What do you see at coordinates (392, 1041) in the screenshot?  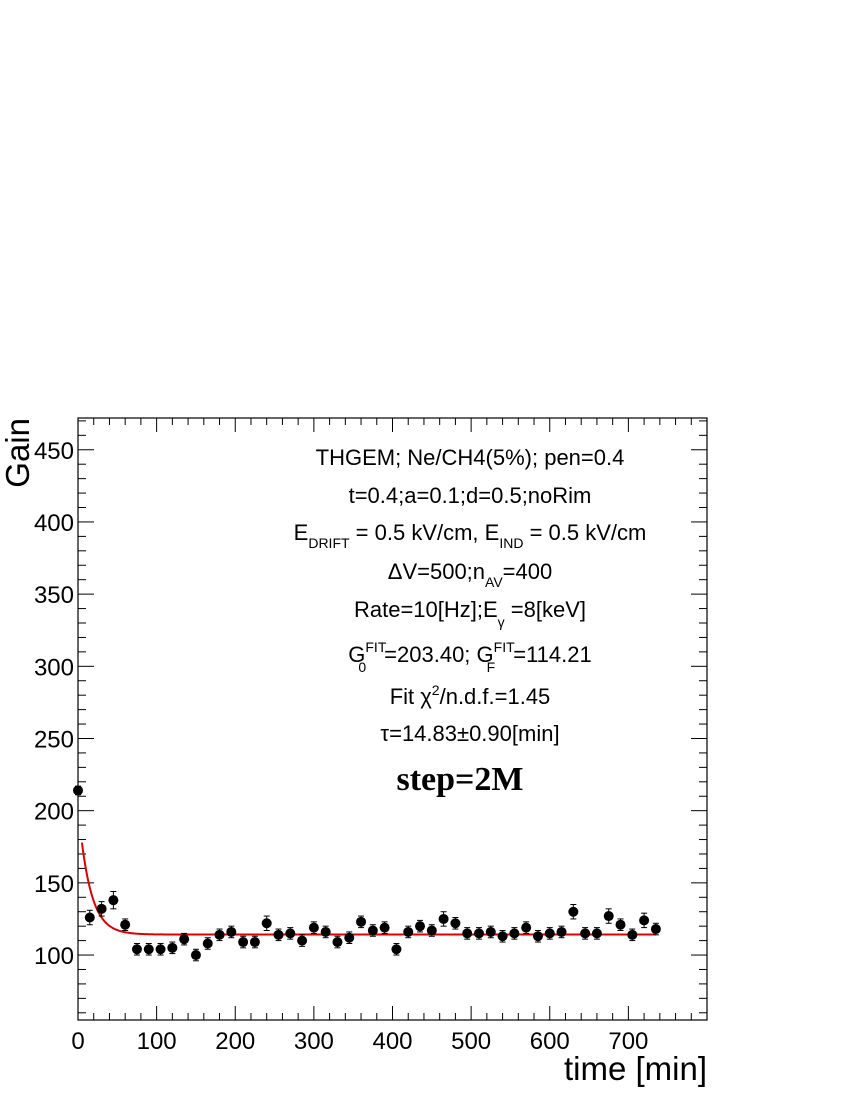 I see `x-tick-label: 400` at bounding box center [392, 1041].